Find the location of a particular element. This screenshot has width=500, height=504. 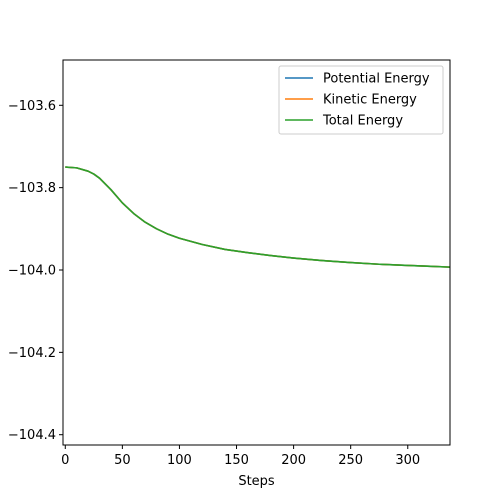

x-tick-label: 300 is located at coordinates (407, 460).